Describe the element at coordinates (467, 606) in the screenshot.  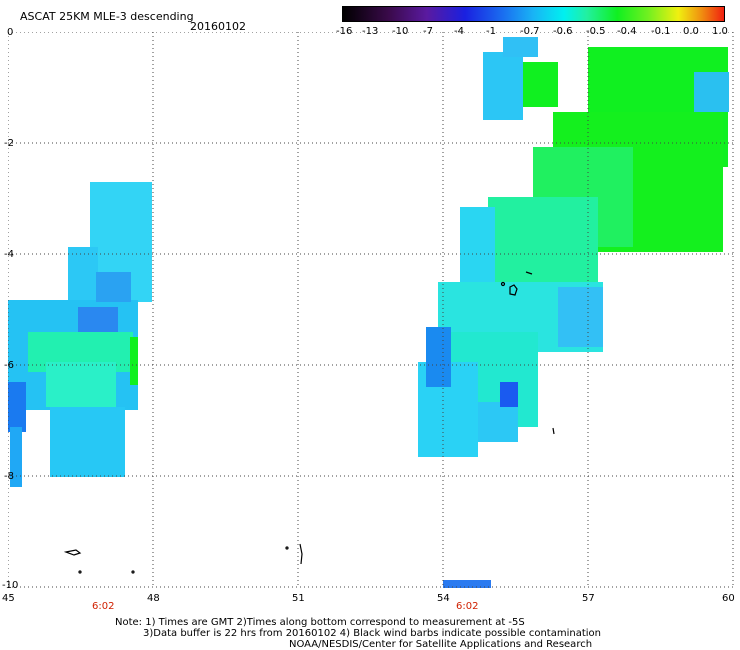
I see `time-label-east: 6:02` at that location.